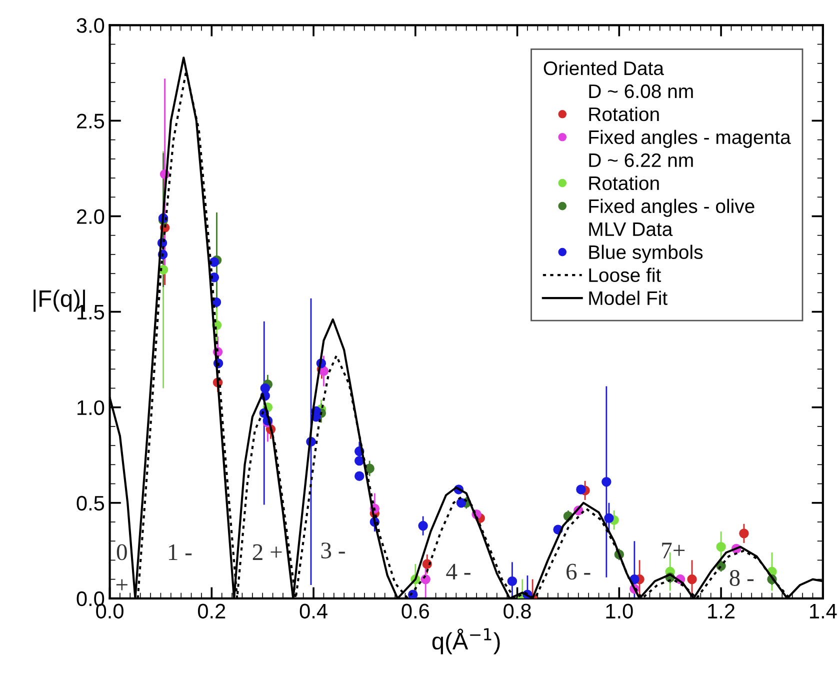 The image size is (838, 680). I want to click on x-tick-label: 1.4, so click(823, 611).